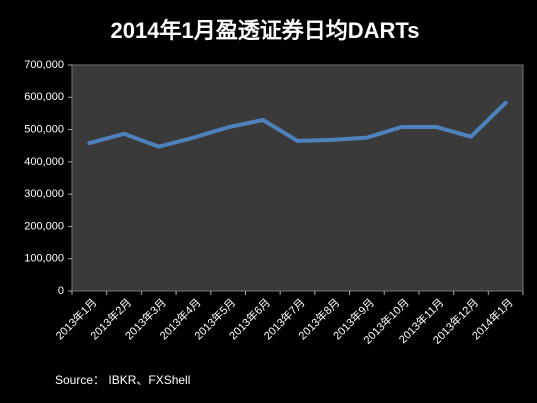 The height and width of the screenshot is (403, 537). Describe the element at coordinates (265, 30) in the screenshot. I see `chart-title: 2014年1月盈透证券日均DARTs` at that location.